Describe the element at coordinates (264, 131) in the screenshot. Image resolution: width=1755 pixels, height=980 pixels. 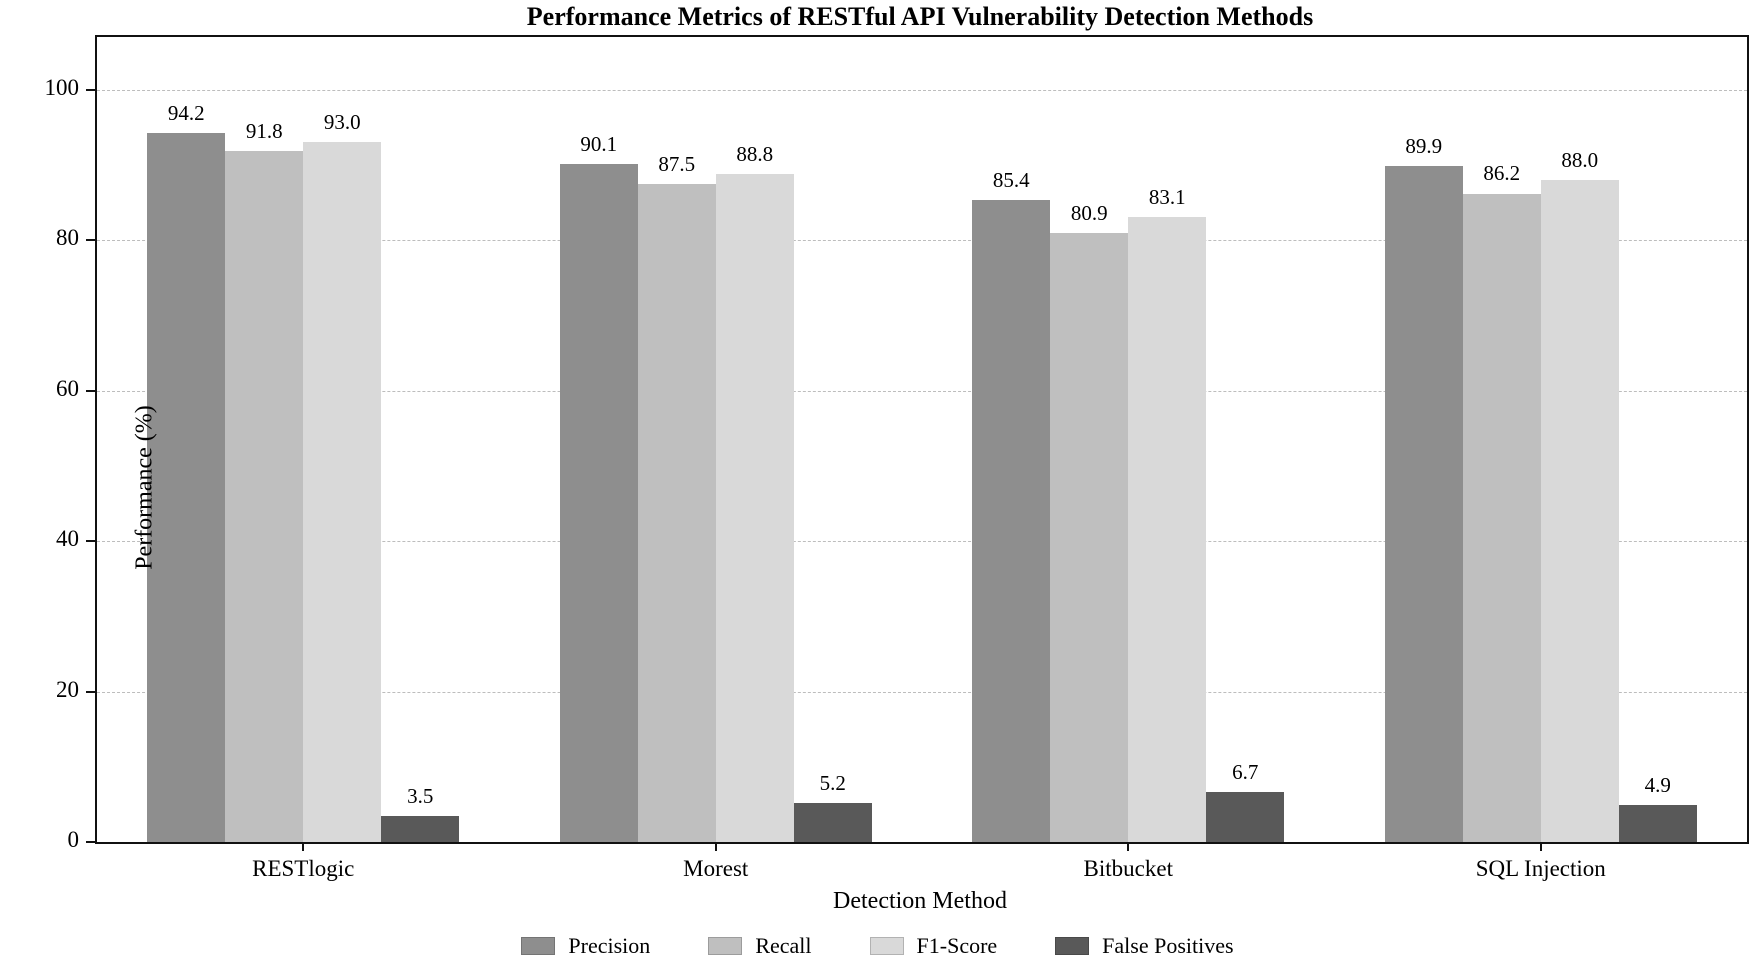
I see `bar-value-label: 91.8` at that location.